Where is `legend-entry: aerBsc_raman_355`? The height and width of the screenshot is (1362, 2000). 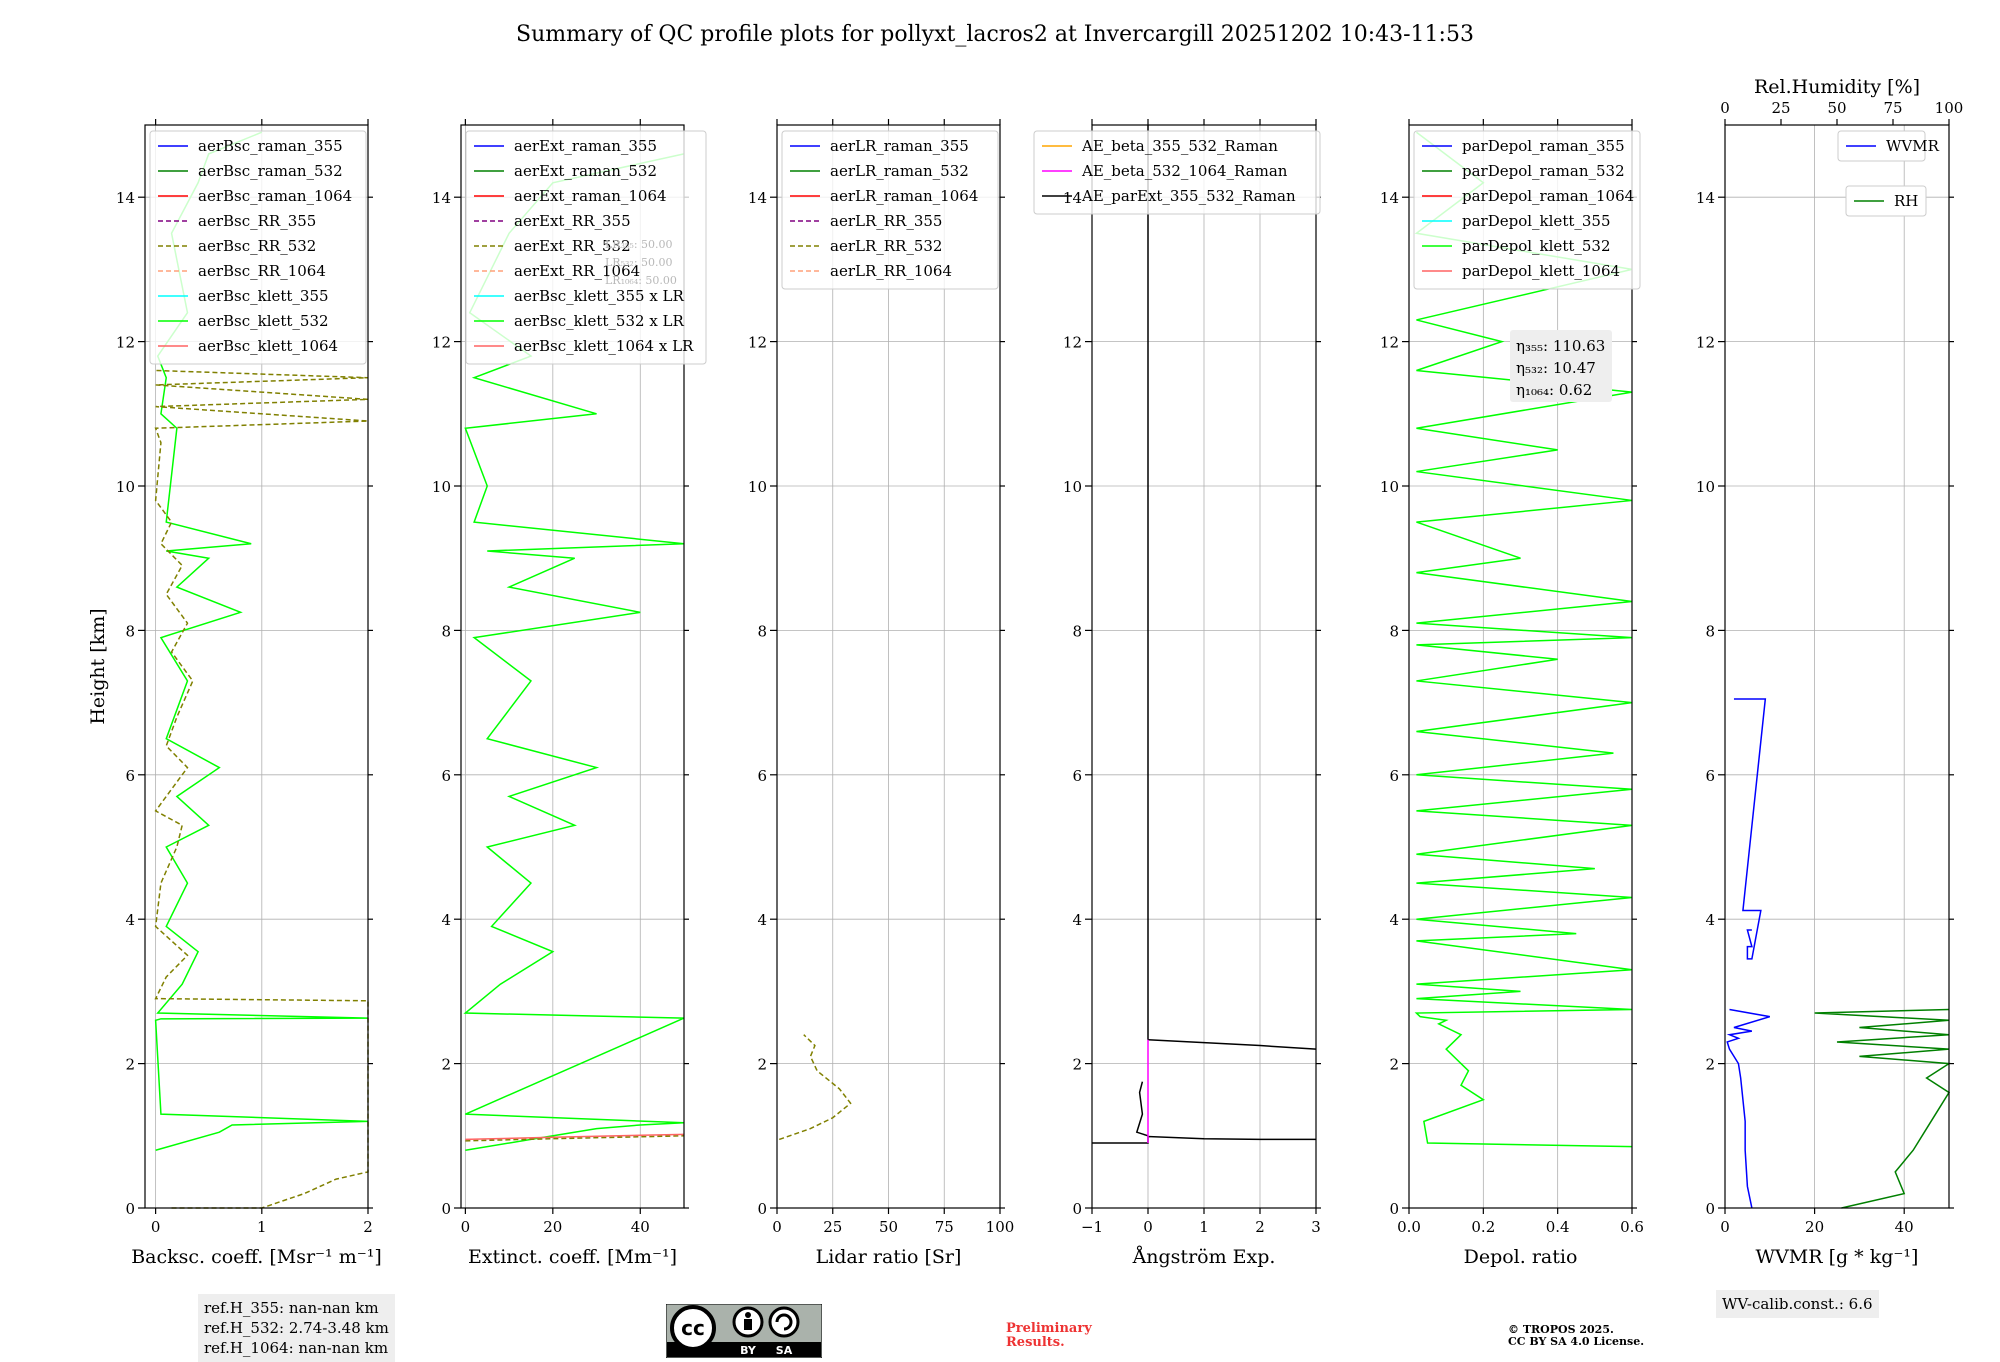 legend-entry: aerBsc_raman_355 is located at coordinates (270, 146).